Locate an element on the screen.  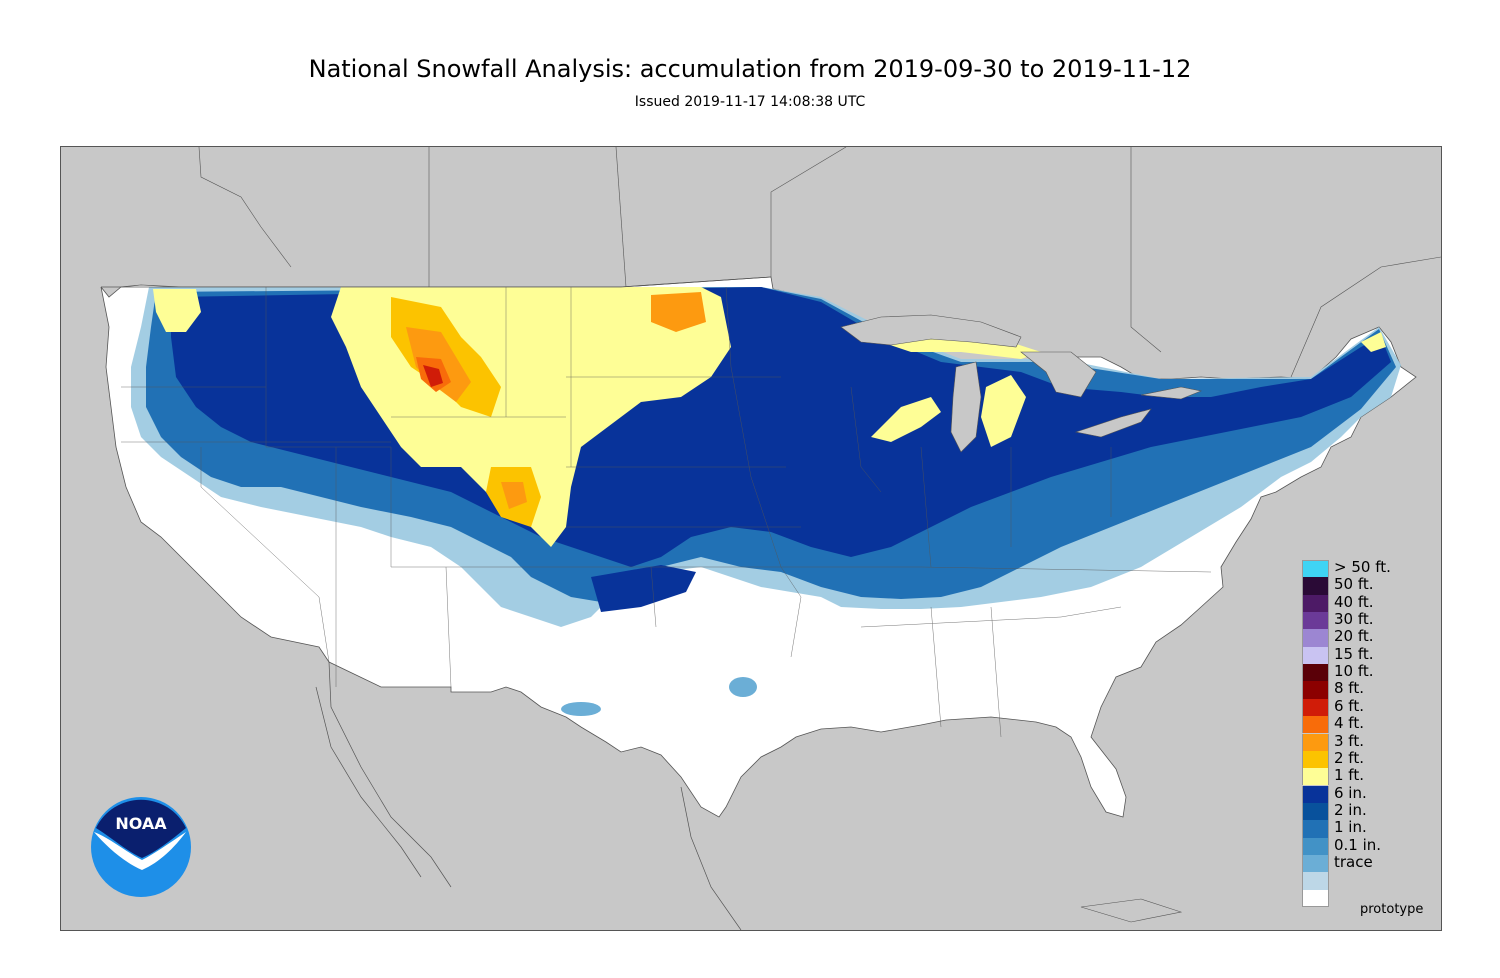
mexico-gulf-coast is located at coordinates (711, 858).